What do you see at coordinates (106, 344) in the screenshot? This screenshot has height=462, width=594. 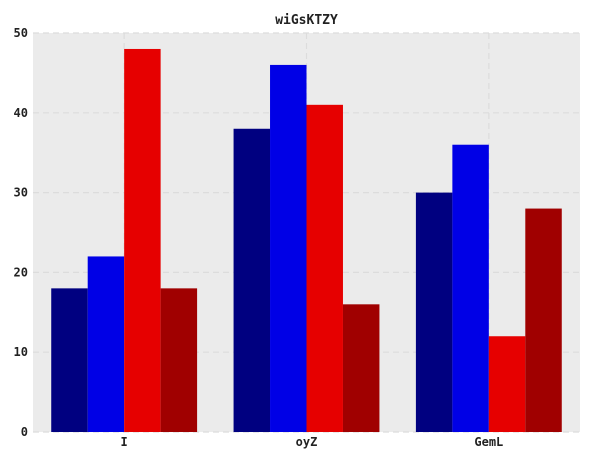 I see `bar-series2-I` at bounding box center [106, 344].